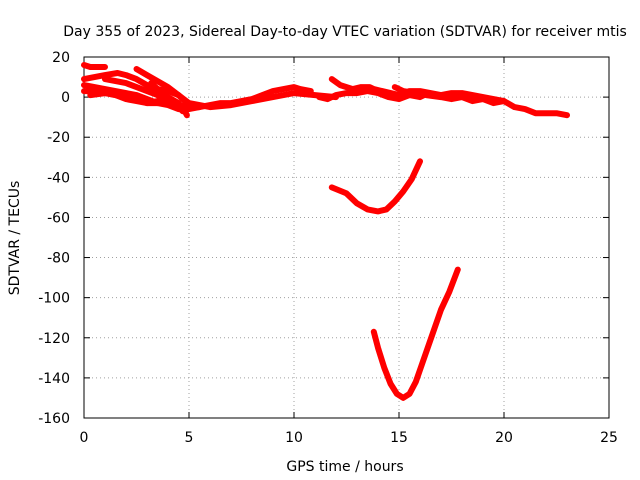 The image size is (640, 480). Describe the element at coordinates (504, 438) in the screenshot. I see `x-tick-label: 20` at that location.